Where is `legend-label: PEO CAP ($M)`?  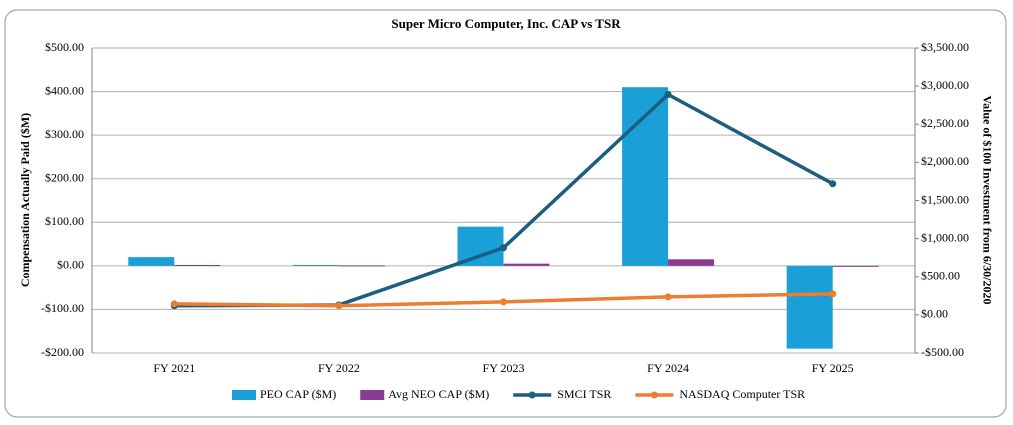 legend-label: PEO CAP ($M) is located at coordinates (298, 394).